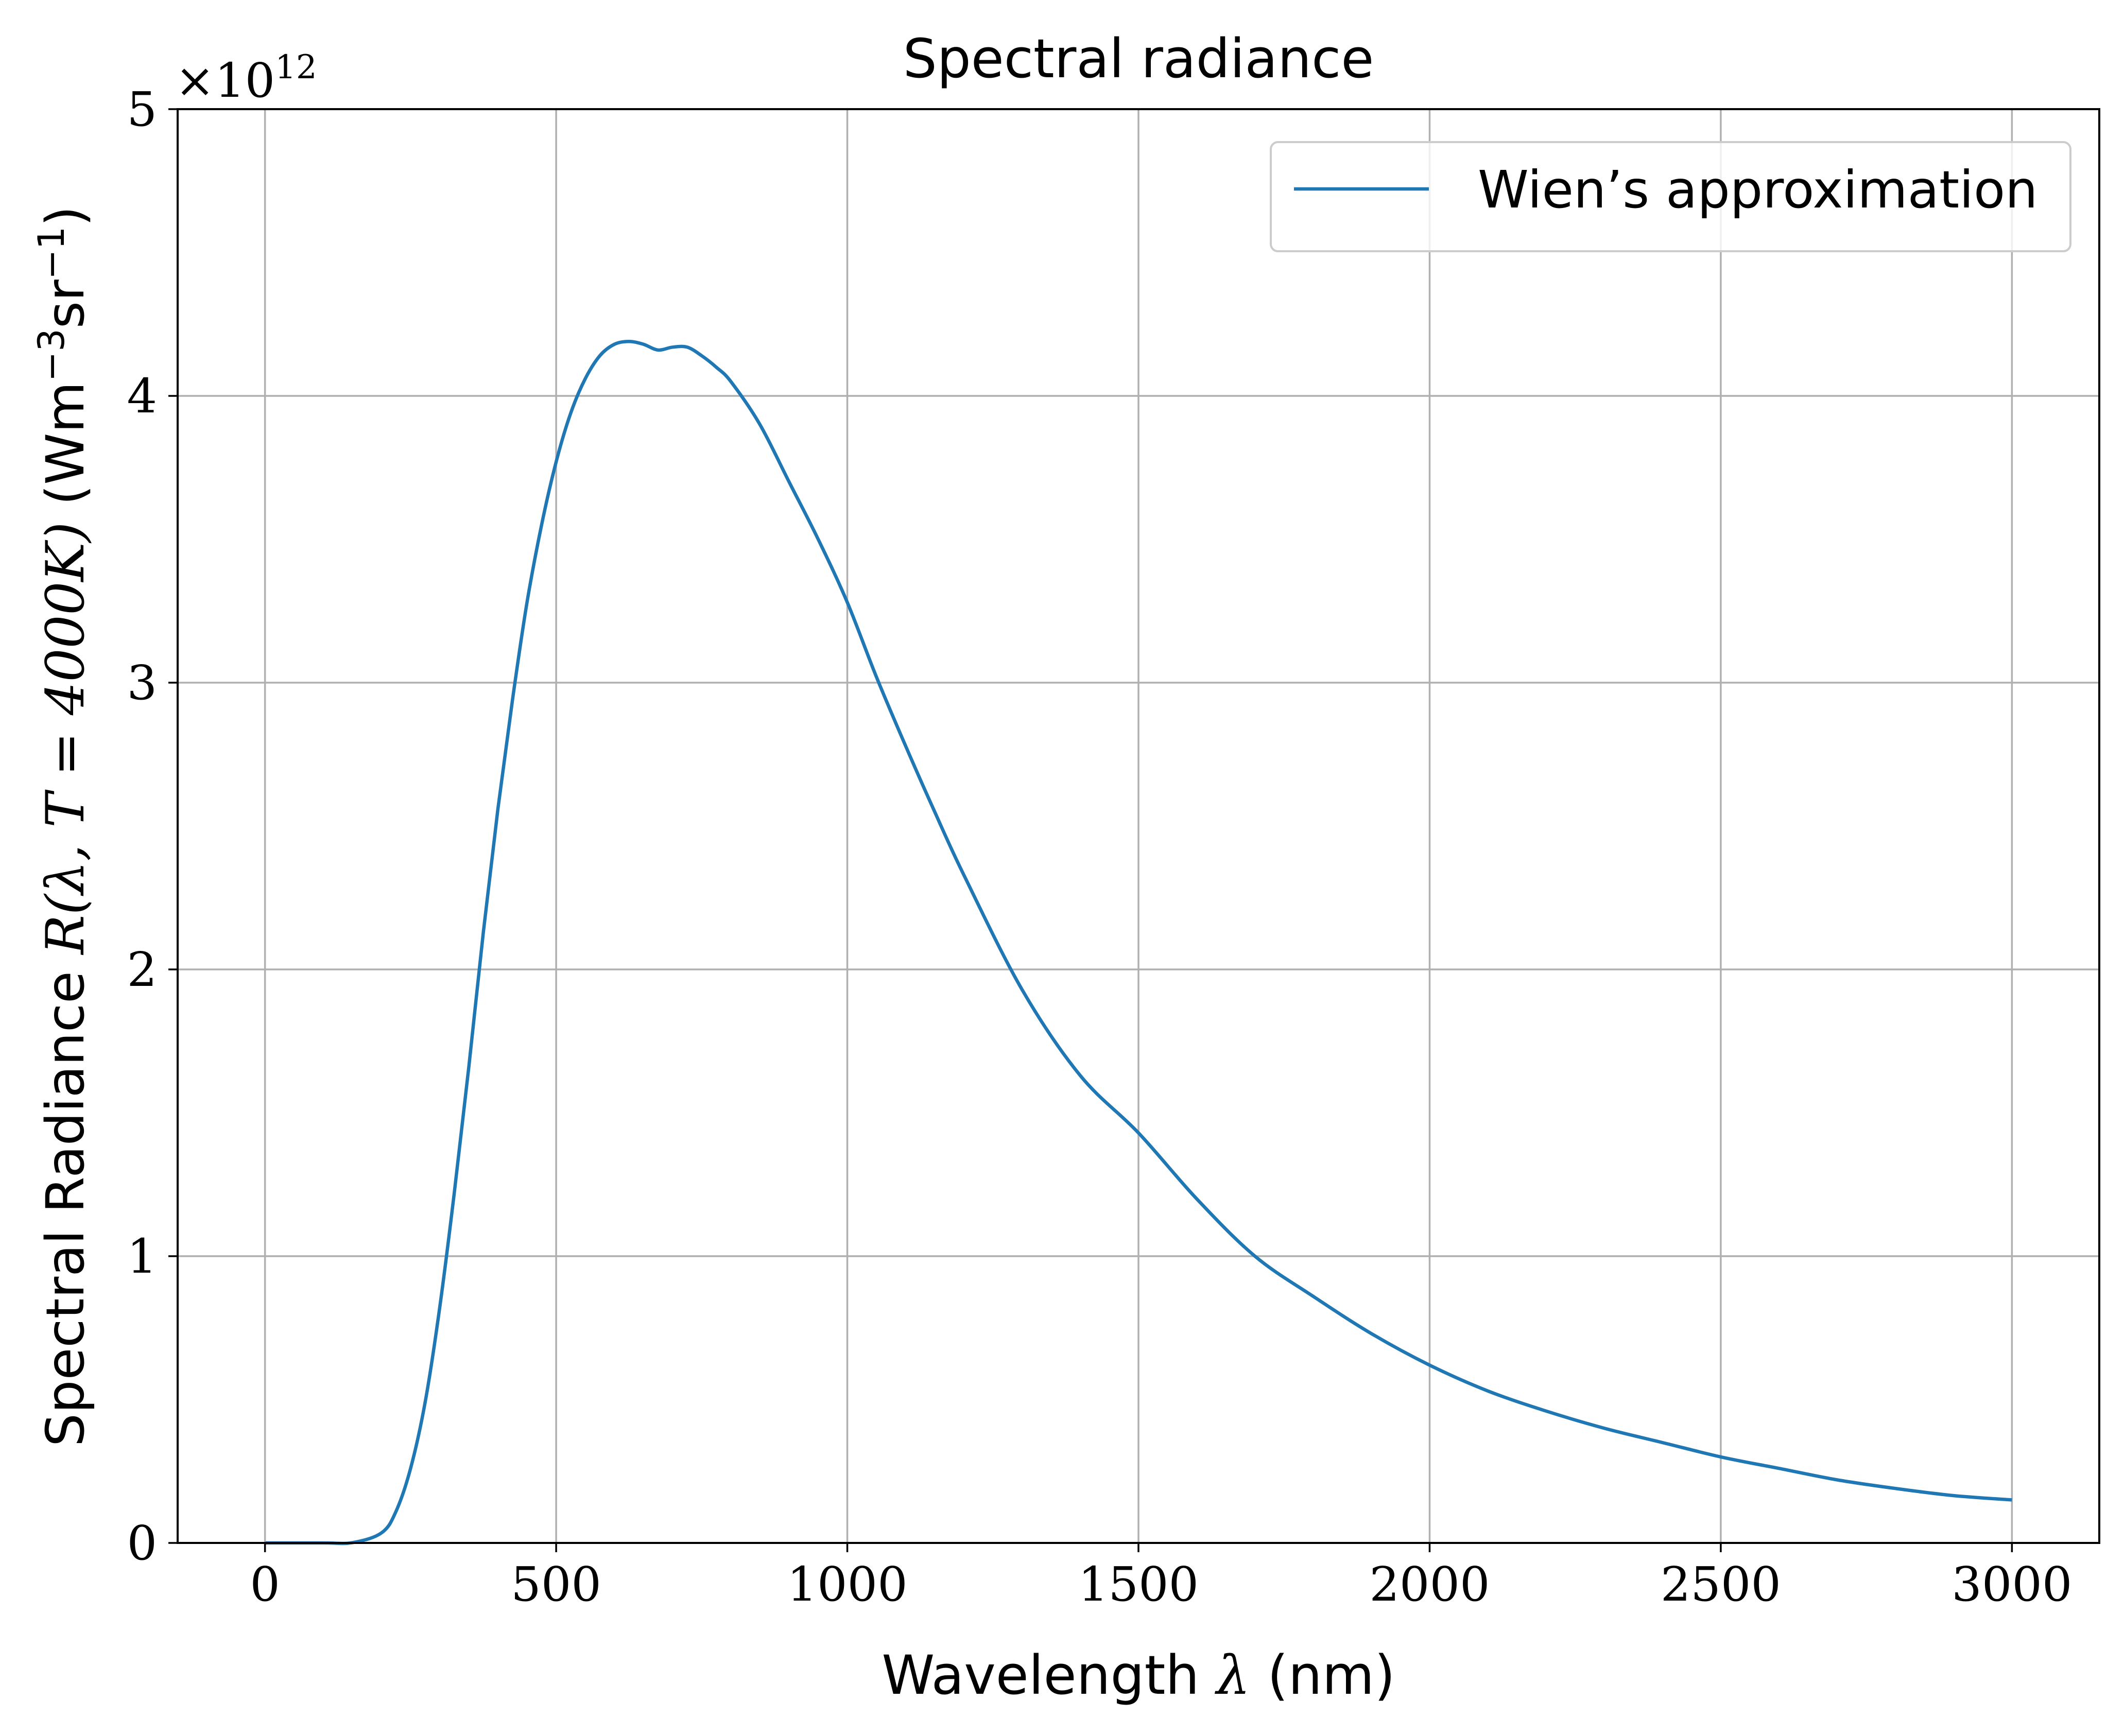  Describe the element at coordinates (65, 739) in the screenshot. I see `y-axis-label-math: R(λ, T = 4000K)` at that location.